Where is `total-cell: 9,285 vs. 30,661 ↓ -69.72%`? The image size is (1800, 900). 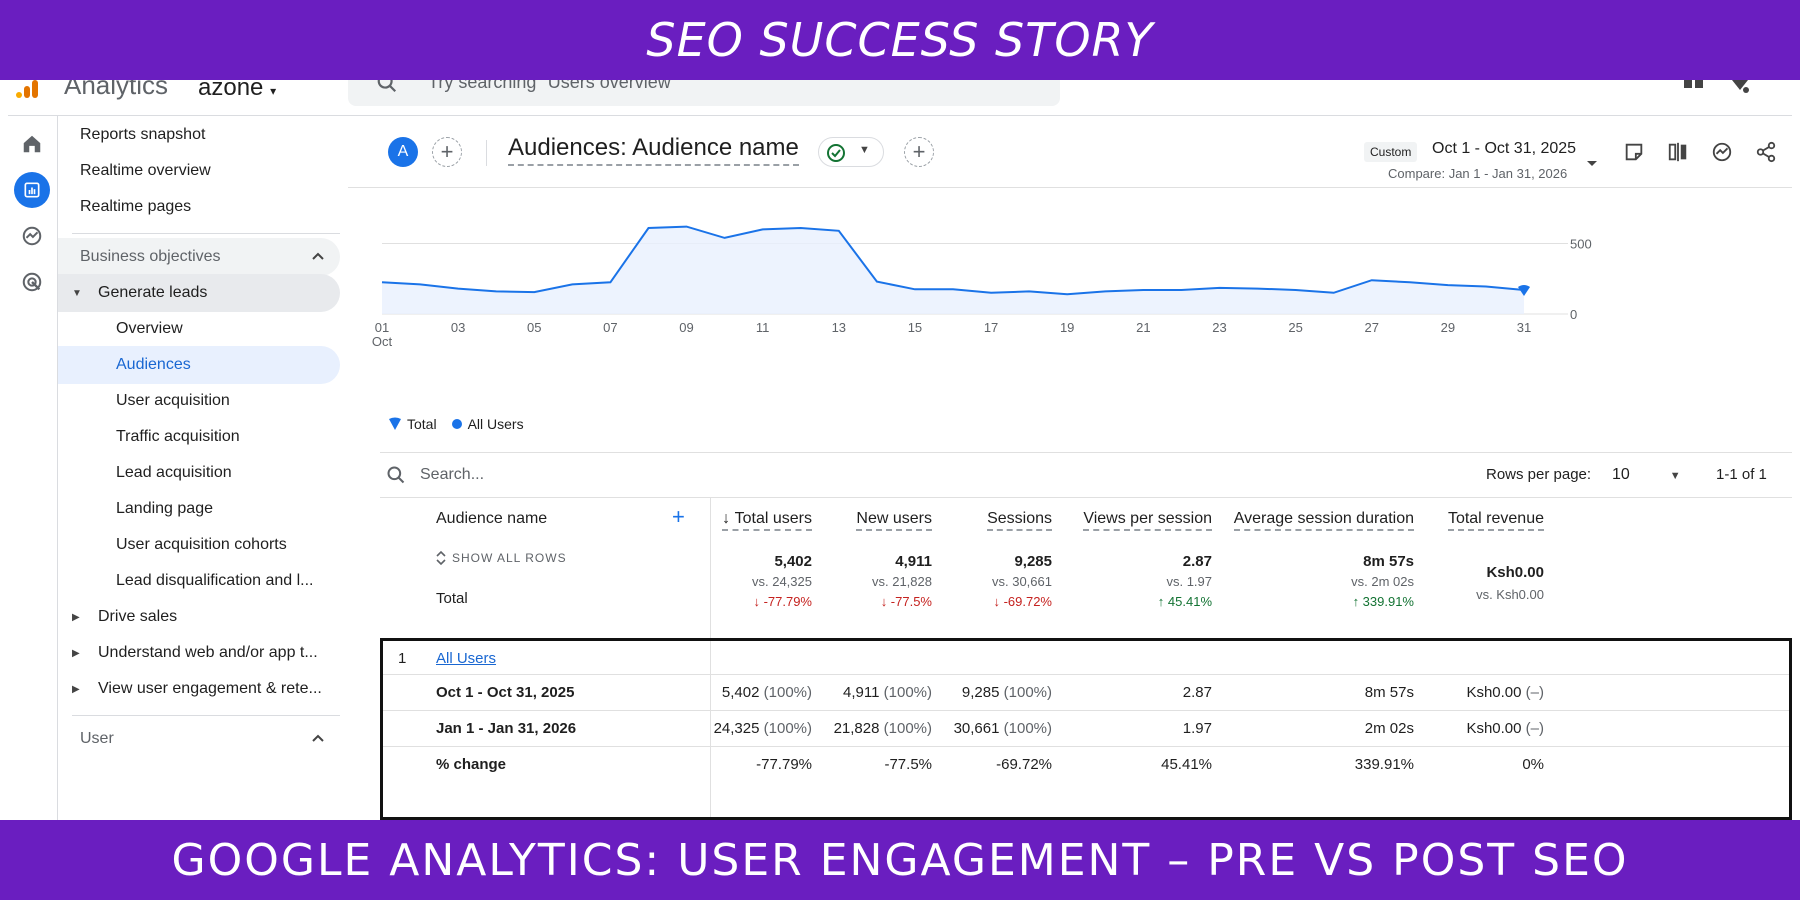
total-cell: 9,285 vs. 30,661 ↓ -69.72% is located at coordinates (1022, 582).